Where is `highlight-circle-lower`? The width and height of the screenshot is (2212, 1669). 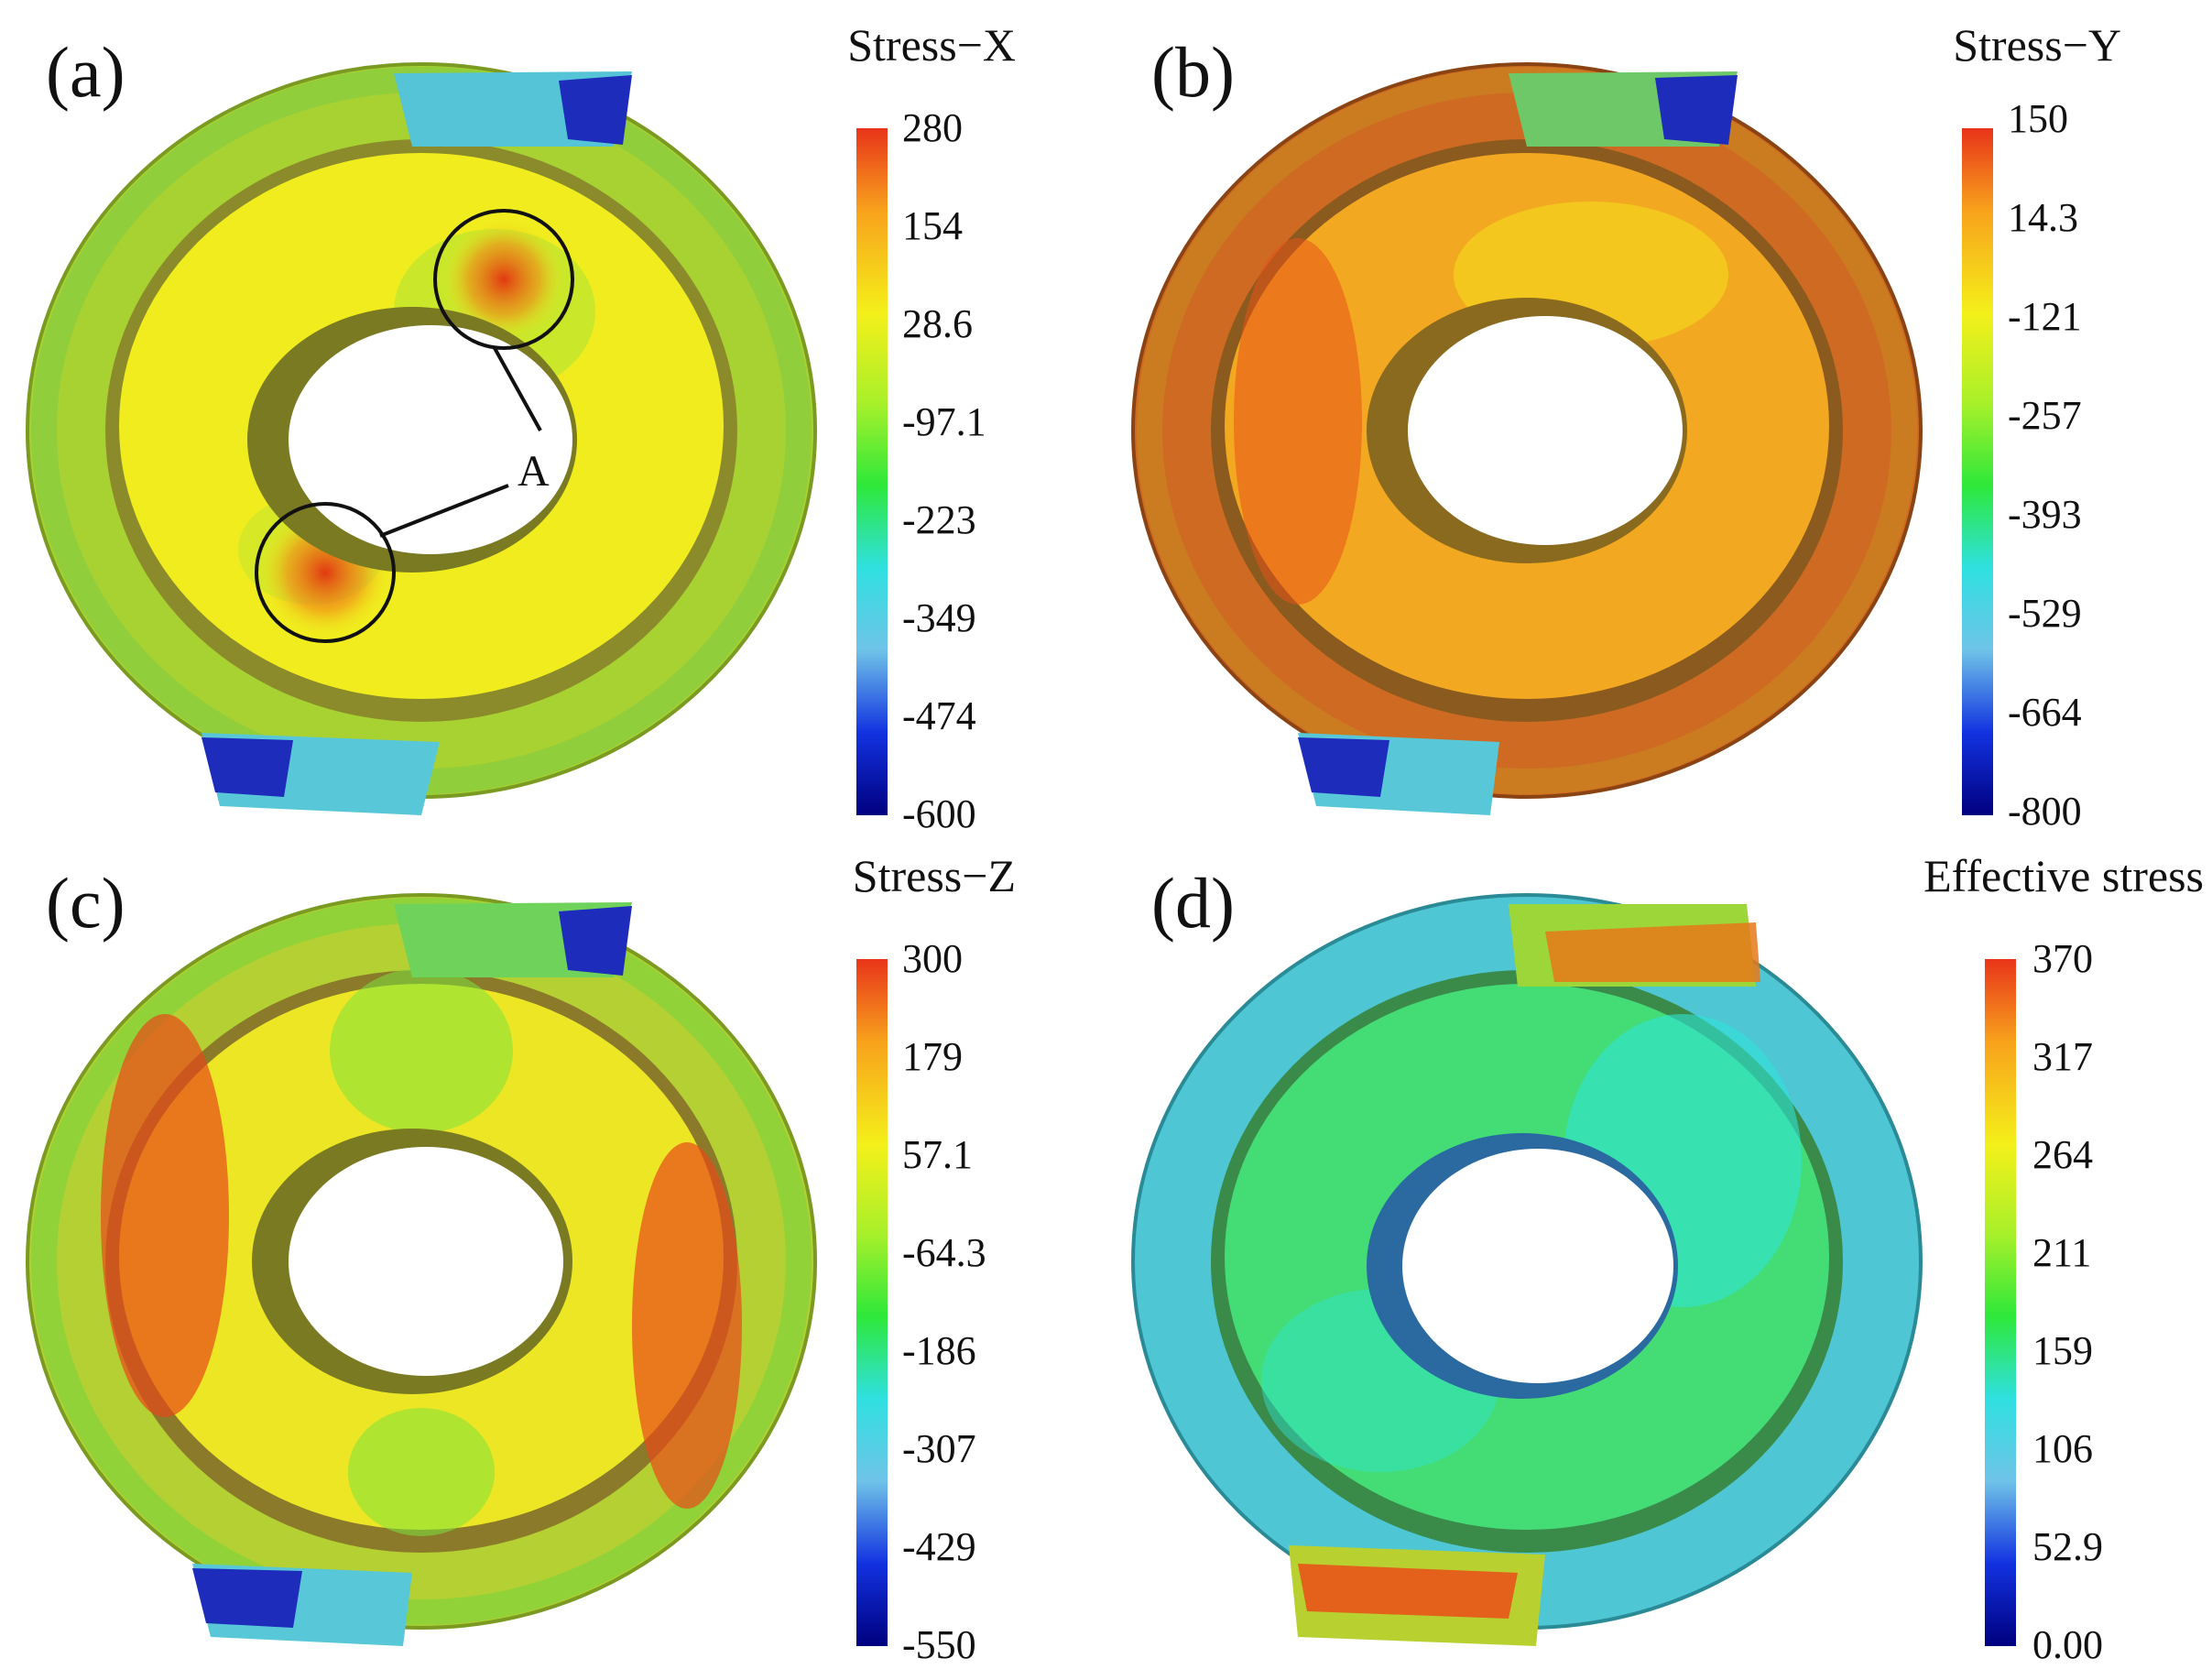
highlight-circle-lower is located at coordinates (325, 573).